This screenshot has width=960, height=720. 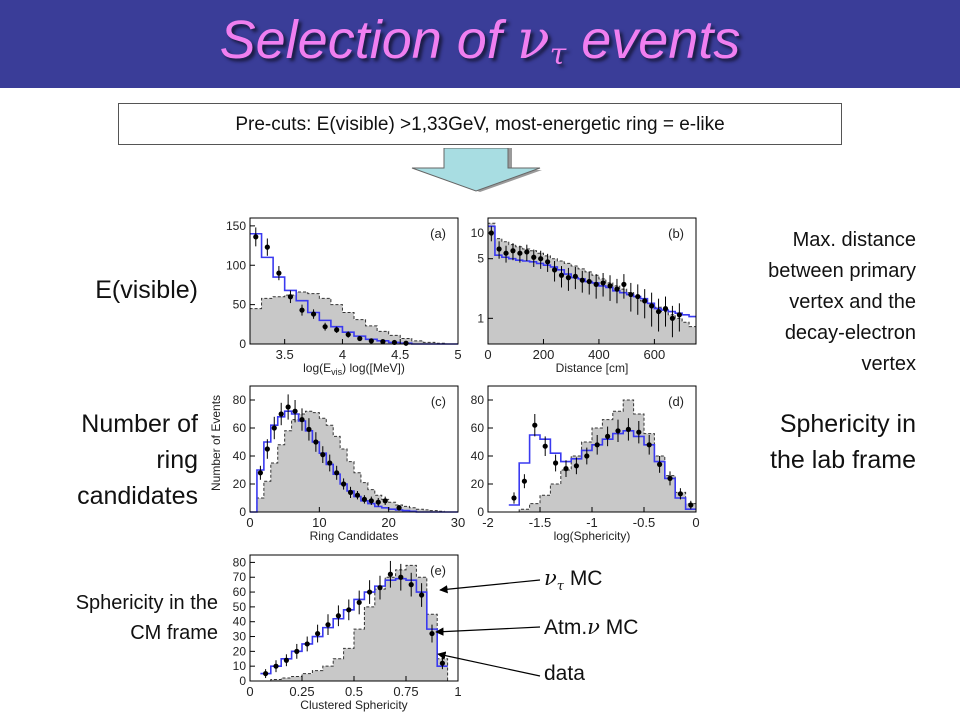 I want to click on legend-data: data, so click(x=564, y=673).